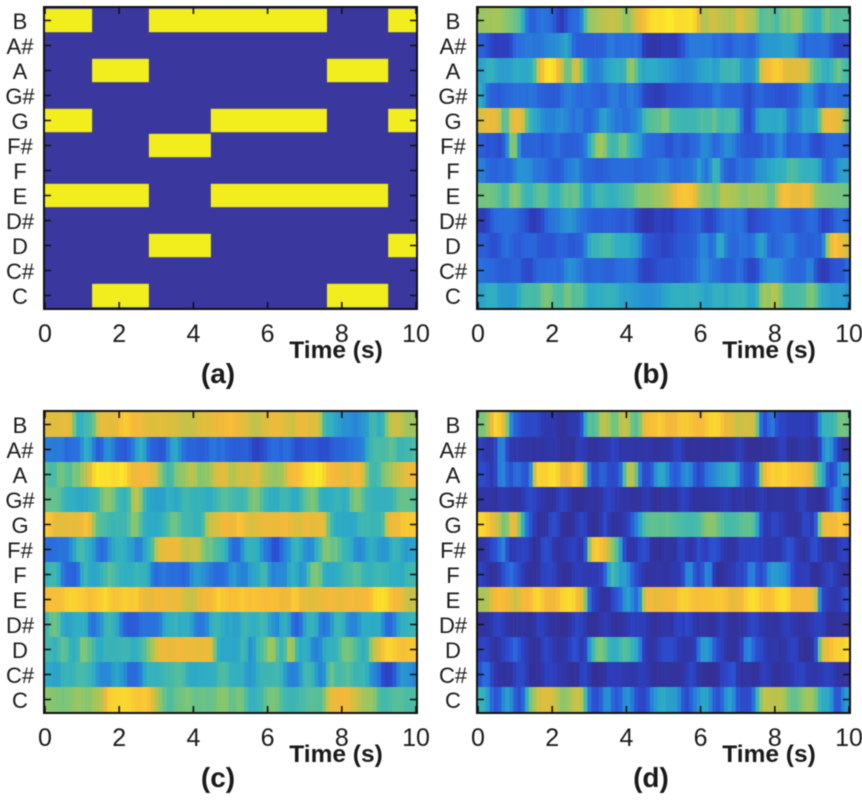 This screenshot has width=862, height=800. What do you see at coordinates (218, 777) in the screenshot?
I see `svg-text: (c)` at bounding box center [218, 777].